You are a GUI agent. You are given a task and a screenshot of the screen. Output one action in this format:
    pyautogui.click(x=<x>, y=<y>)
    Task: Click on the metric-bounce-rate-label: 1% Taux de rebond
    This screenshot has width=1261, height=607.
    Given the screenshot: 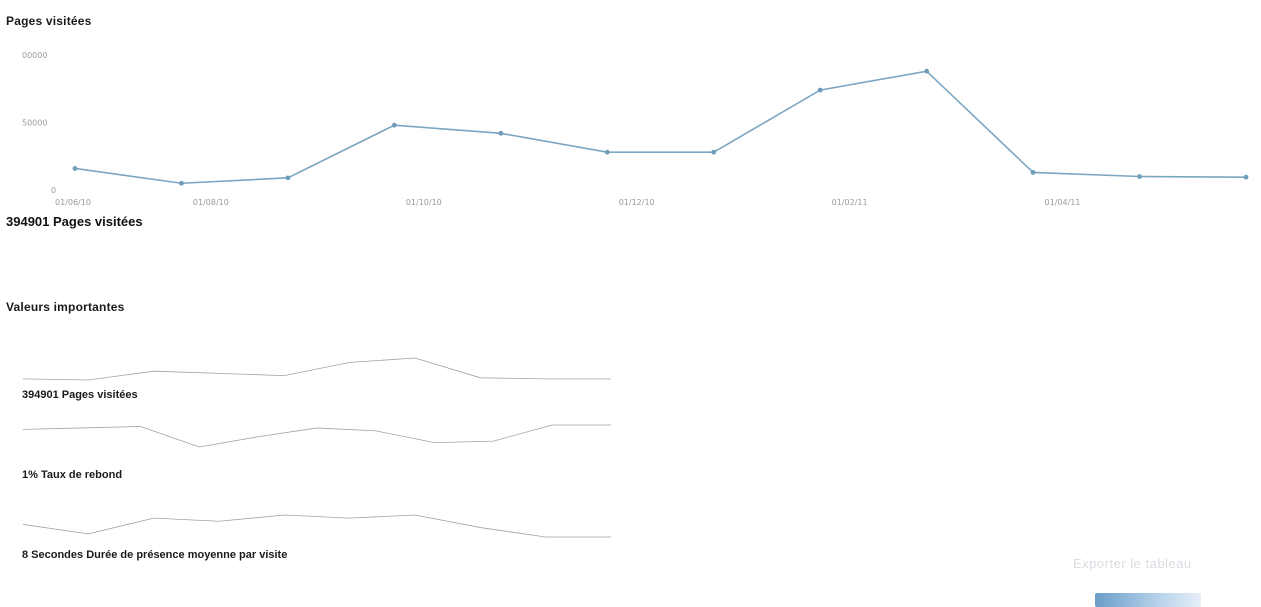 What is the action you would take?
    pyautogui.click(x=72, y=475)
    